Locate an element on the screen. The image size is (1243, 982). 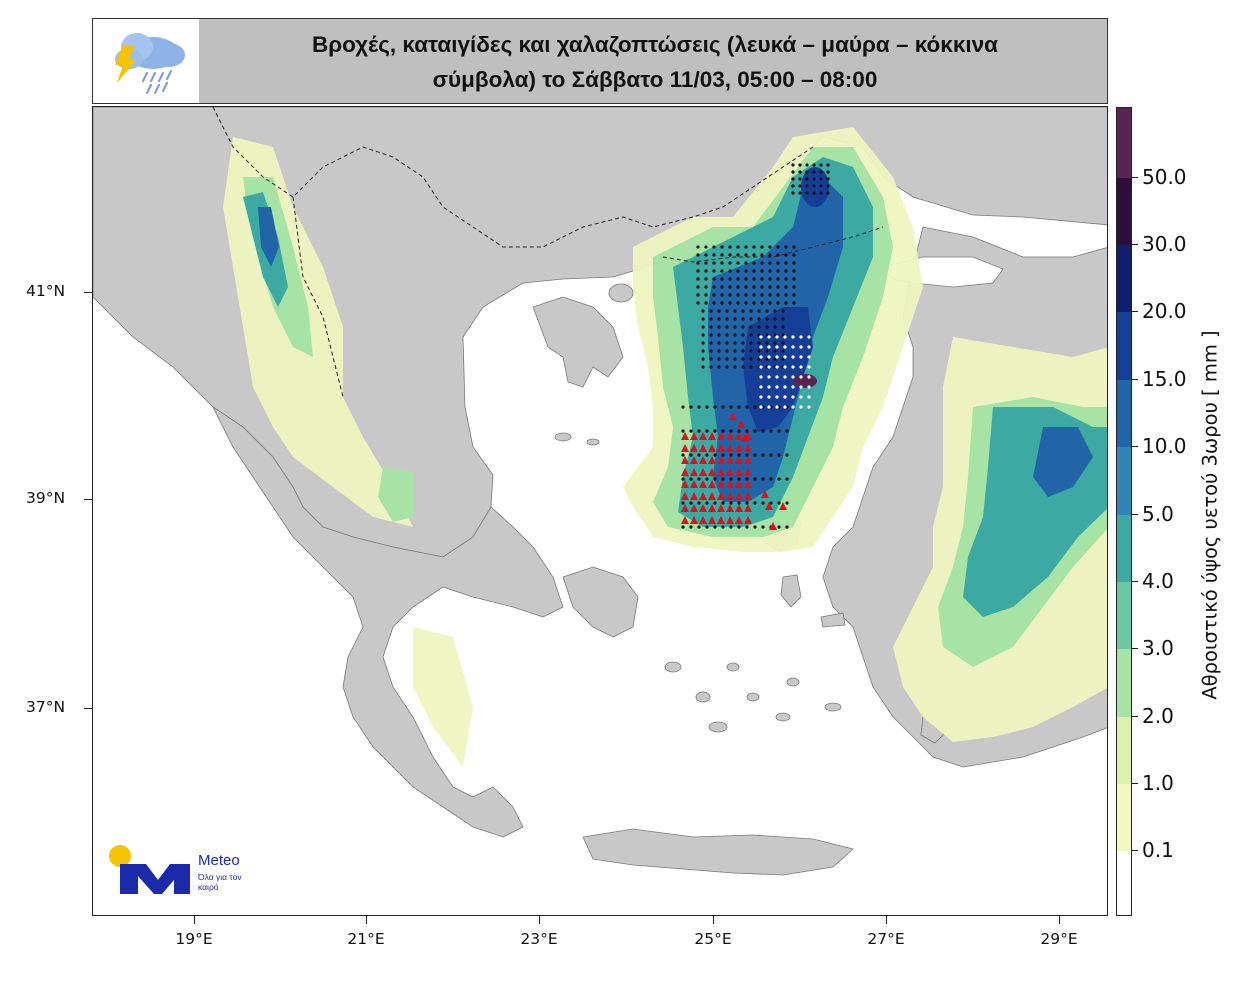
lat-label-41: 41°N is located at coordinates (46, 291).